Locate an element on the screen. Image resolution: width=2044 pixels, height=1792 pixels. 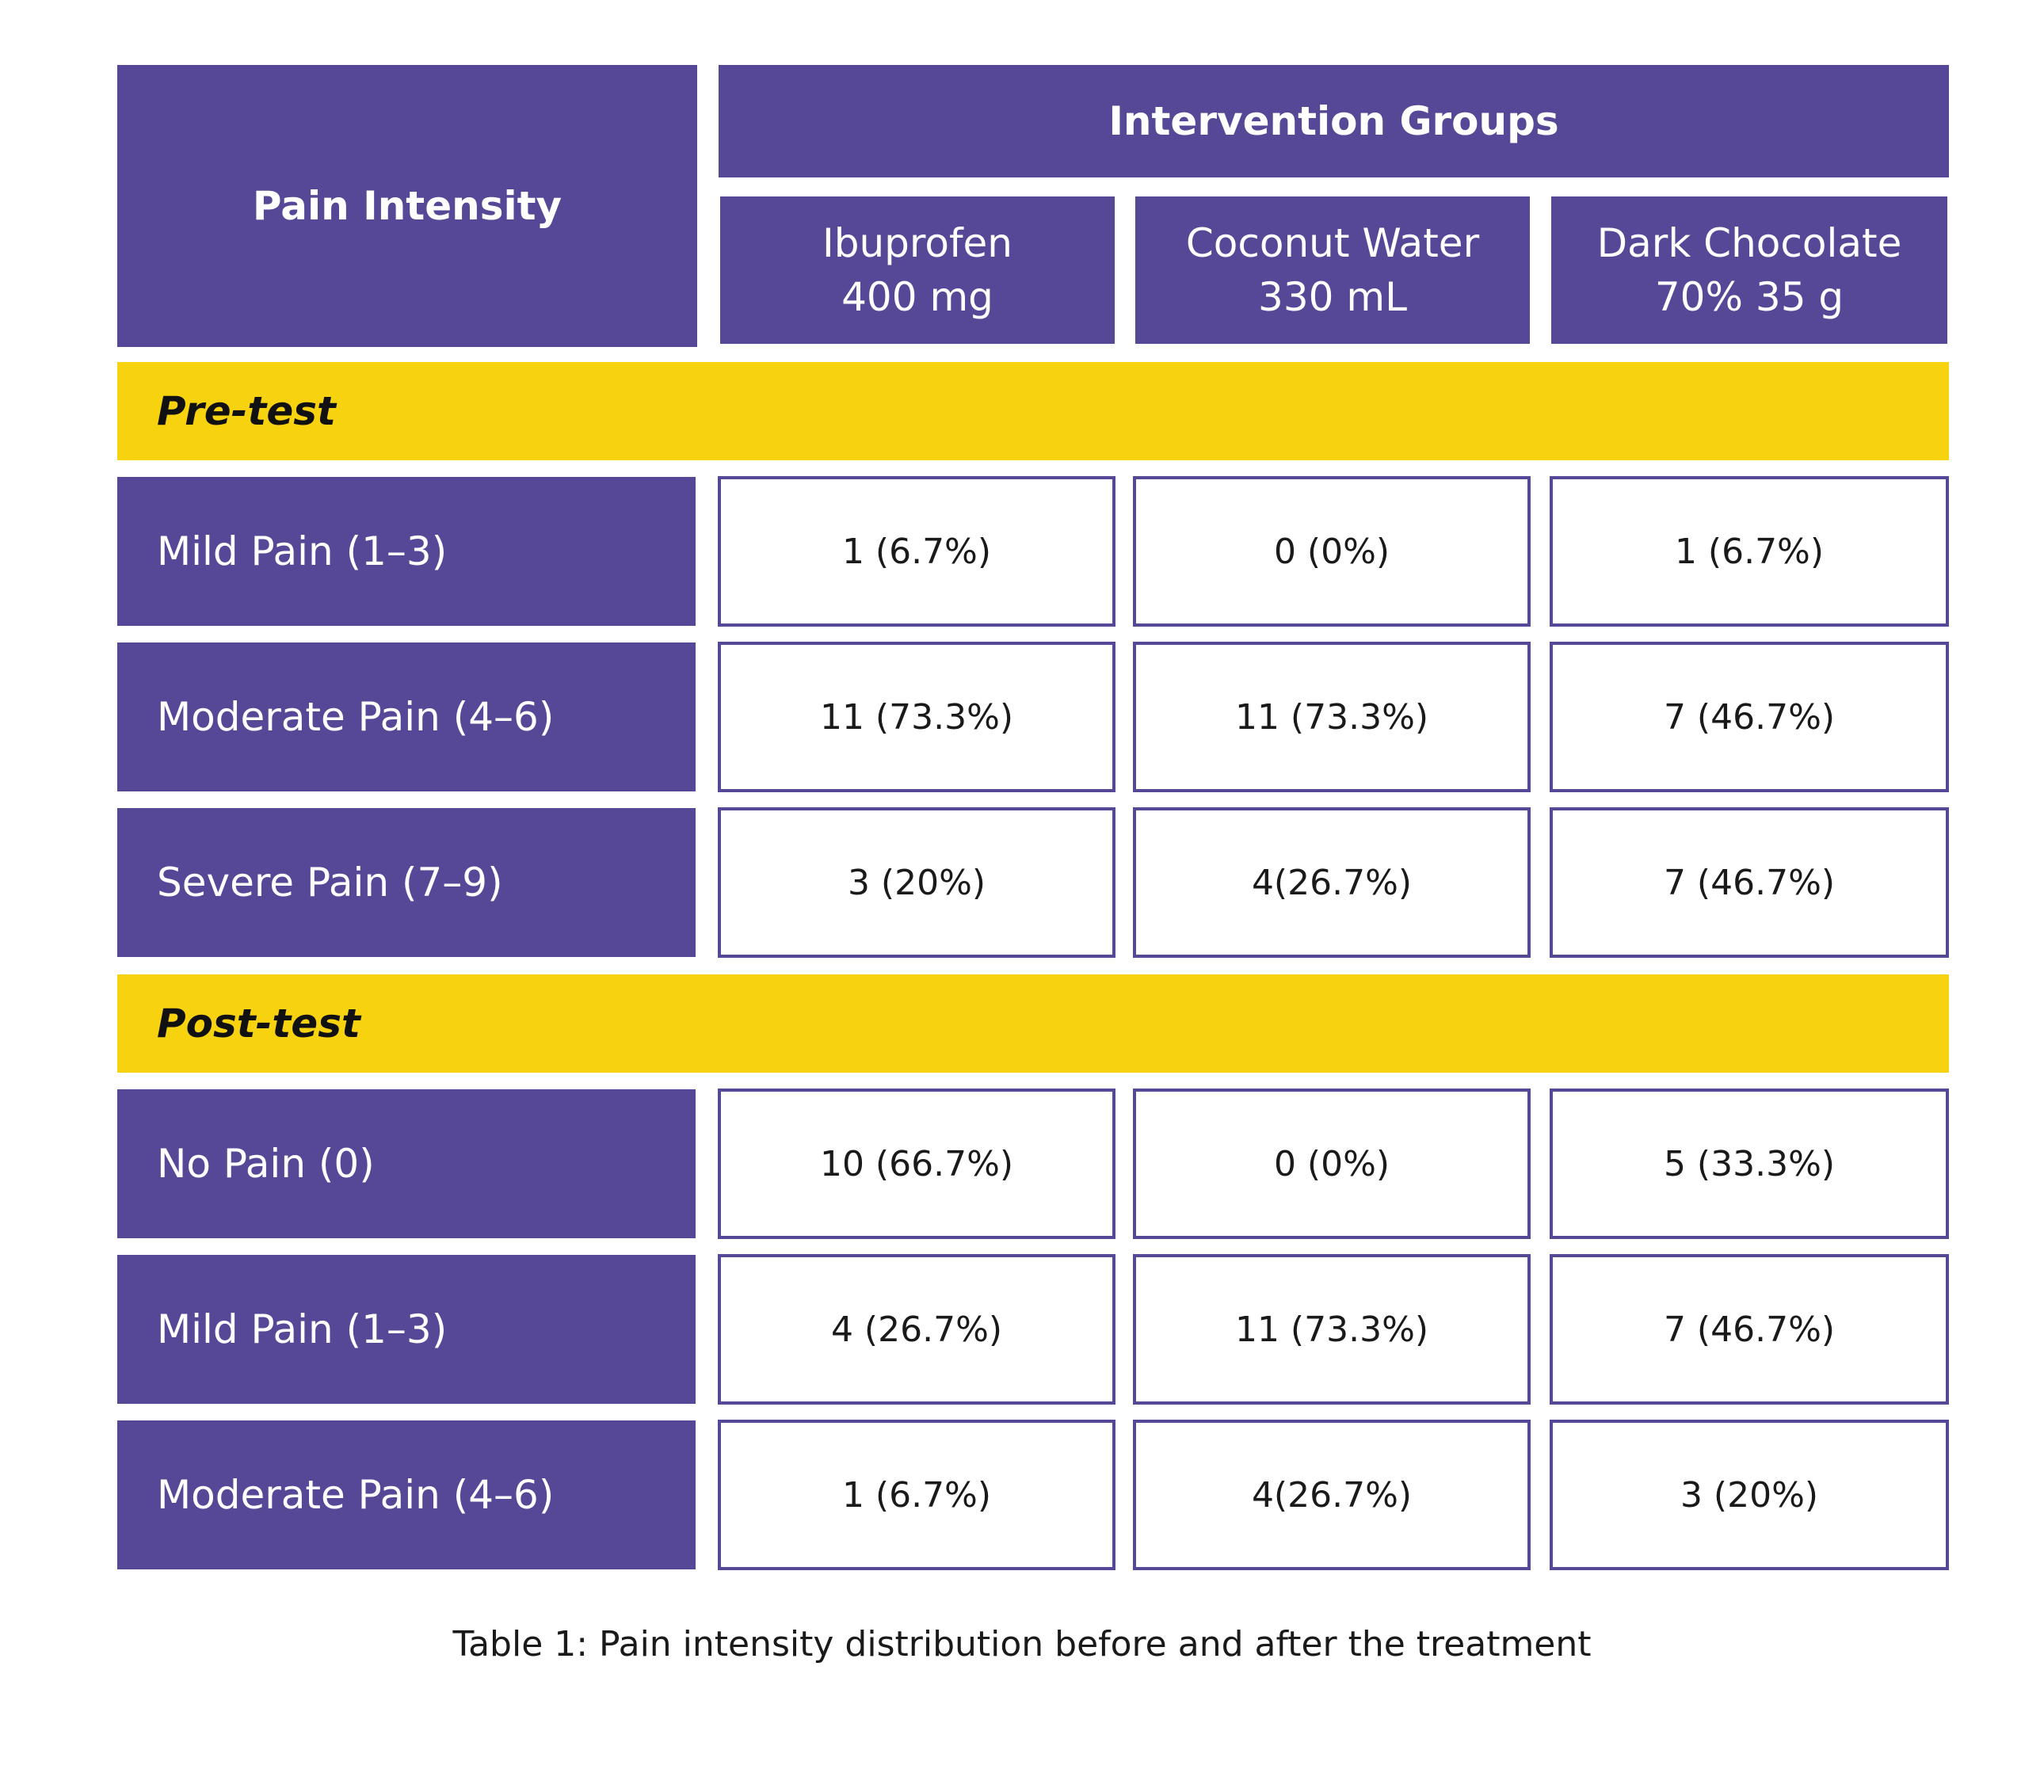
row-label-text: No Pain (0) is located at coordinates (266, 1164).